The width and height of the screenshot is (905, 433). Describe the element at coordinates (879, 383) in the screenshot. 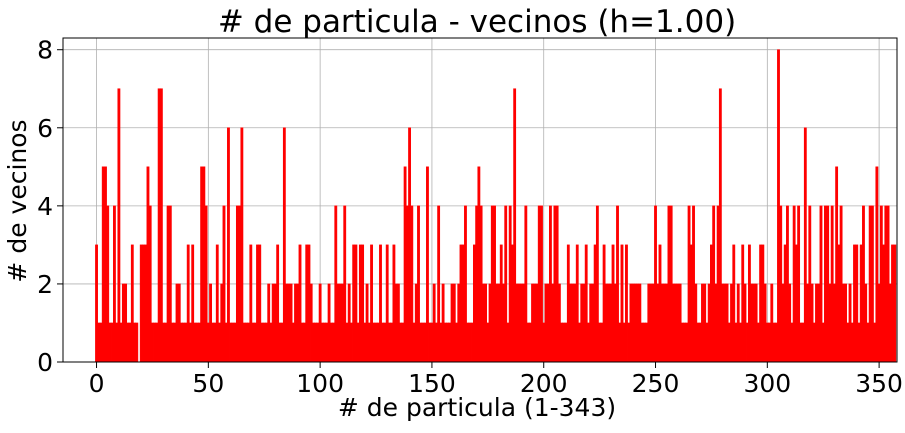

I see `x-tick-label: 350` at that location.